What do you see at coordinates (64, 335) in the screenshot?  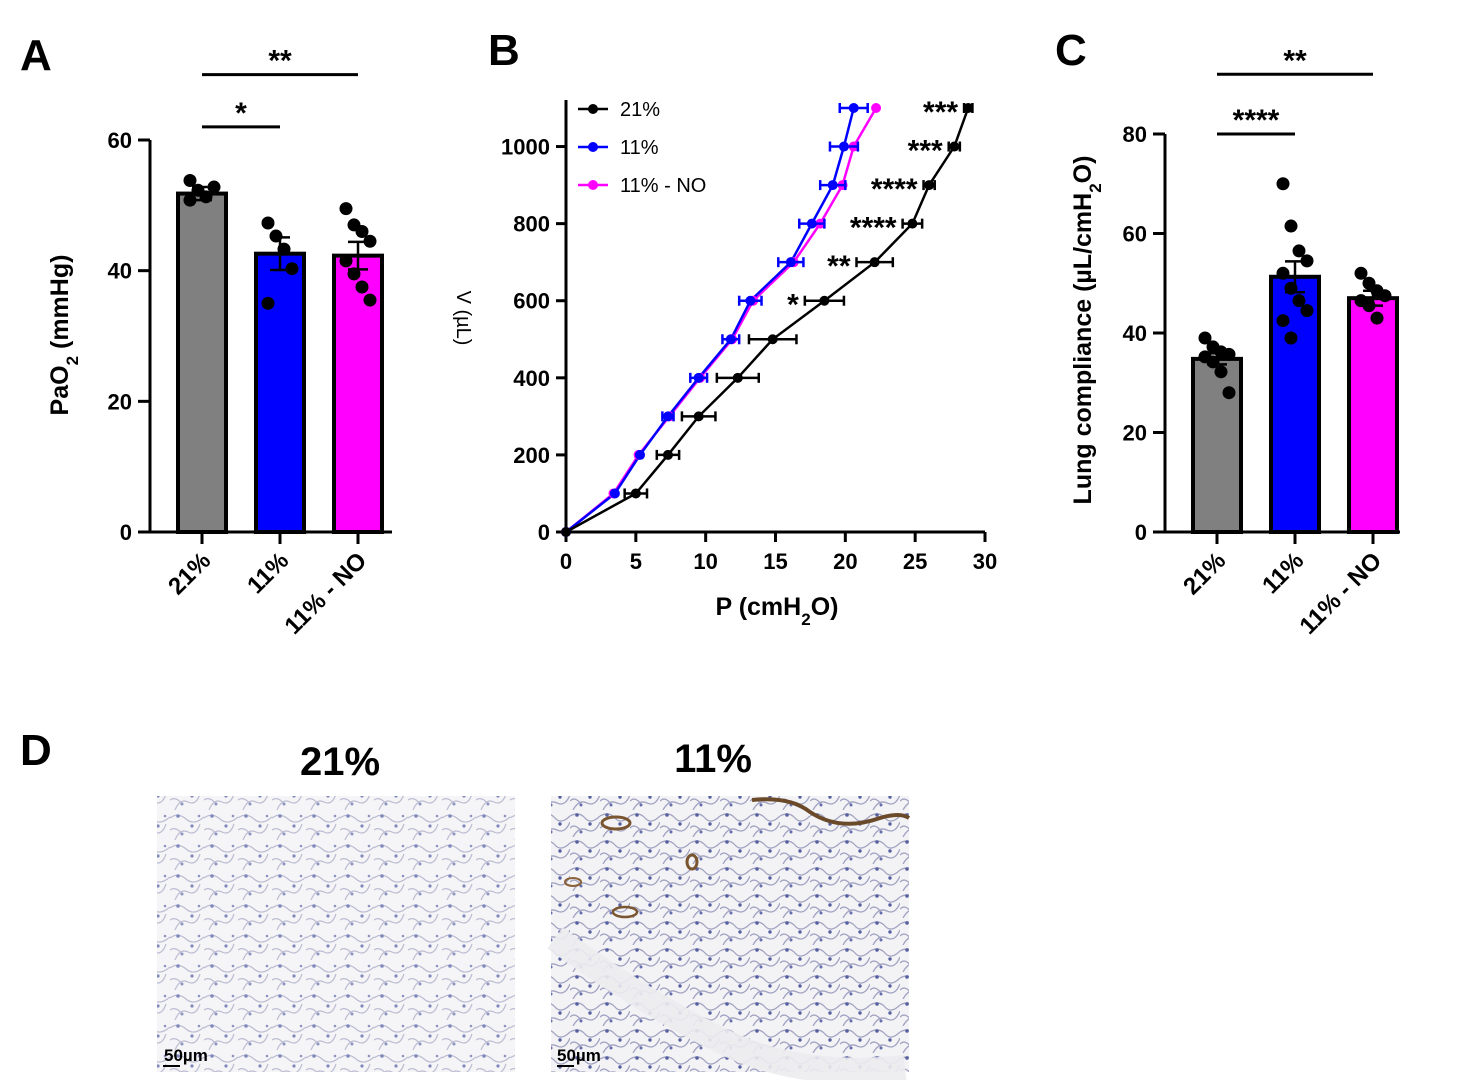 I see `chart-a-ylabel: PaO2 (mmHg)` at bounding box center [64, 335].